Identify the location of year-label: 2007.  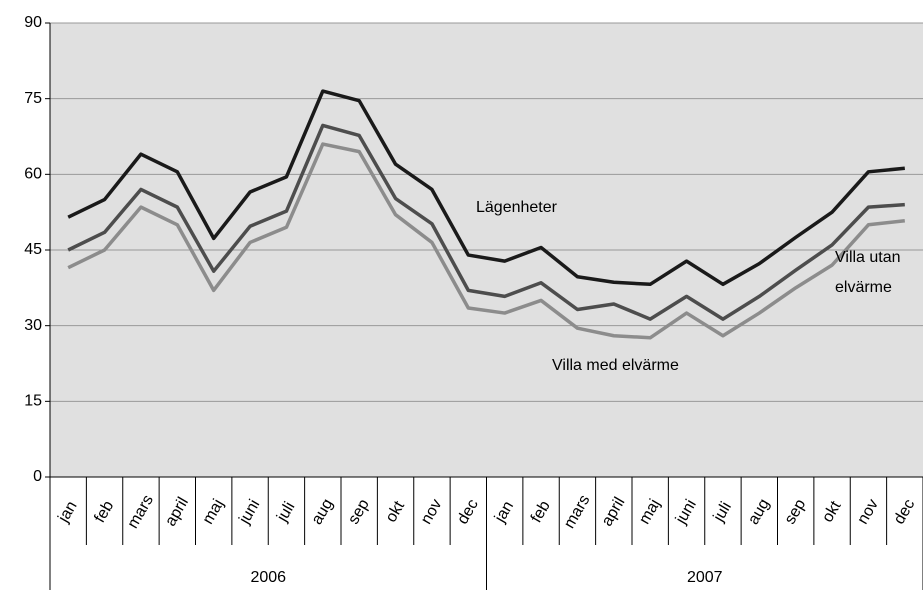
(705, 577).